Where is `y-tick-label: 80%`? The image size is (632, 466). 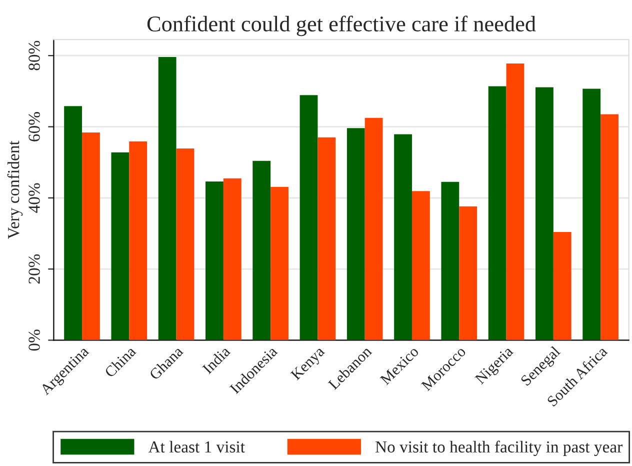 y-tick-label: 80% is located at coordinates (34, 55).